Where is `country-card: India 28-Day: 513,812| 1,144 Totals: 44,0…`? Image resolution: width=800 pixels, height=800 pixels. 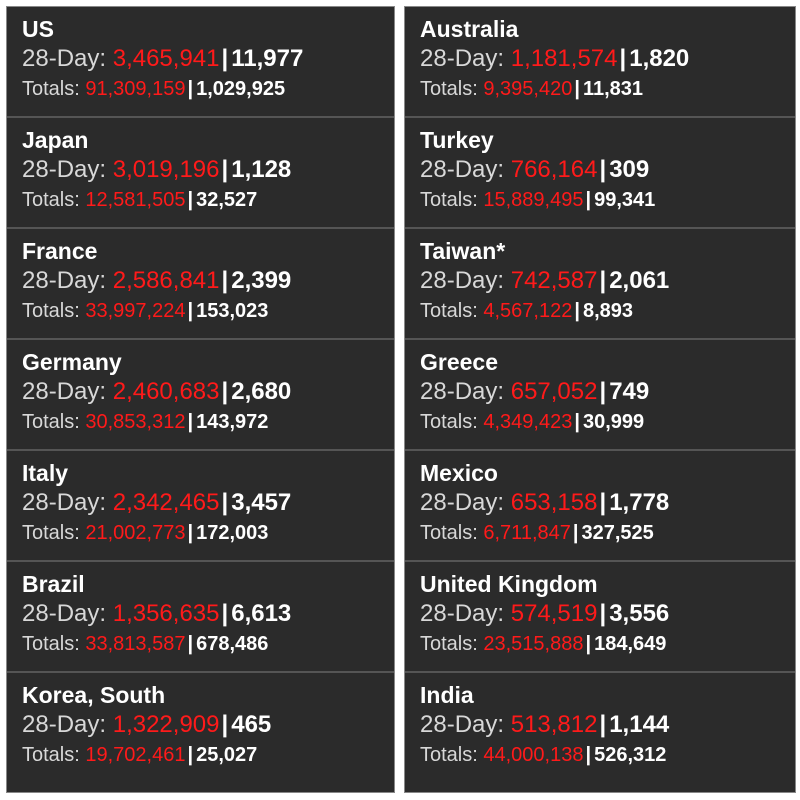
country-card: India 28-Day: 513,812| 1,144 Totals: 44,0… is located at coordinates (600, 728).